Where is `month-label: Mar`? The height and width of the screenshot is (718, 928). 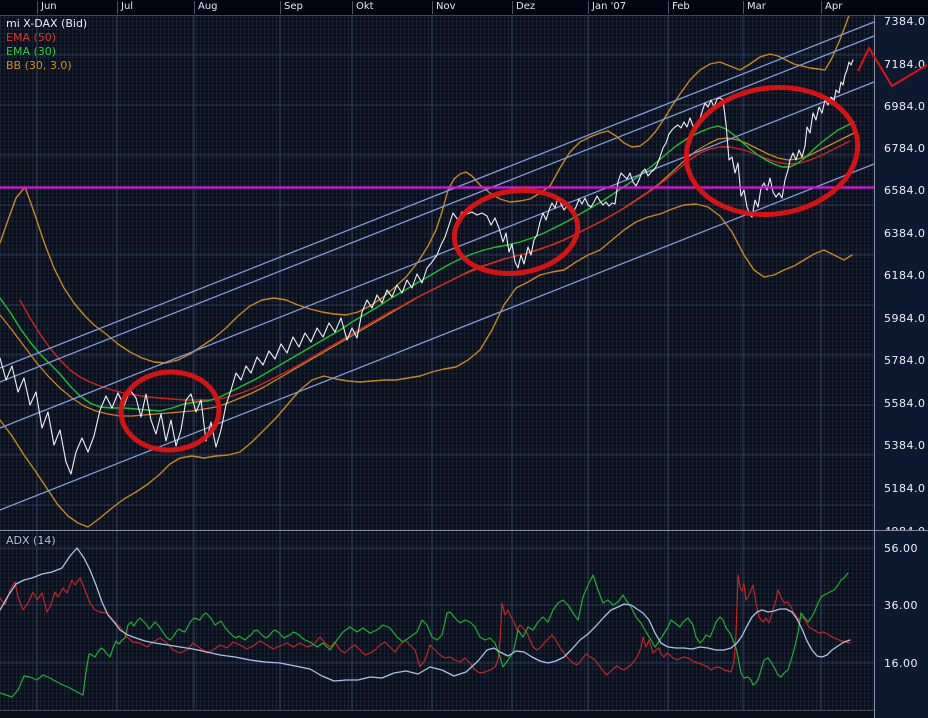
month-label: Mar is located at coordinates (756, 6).